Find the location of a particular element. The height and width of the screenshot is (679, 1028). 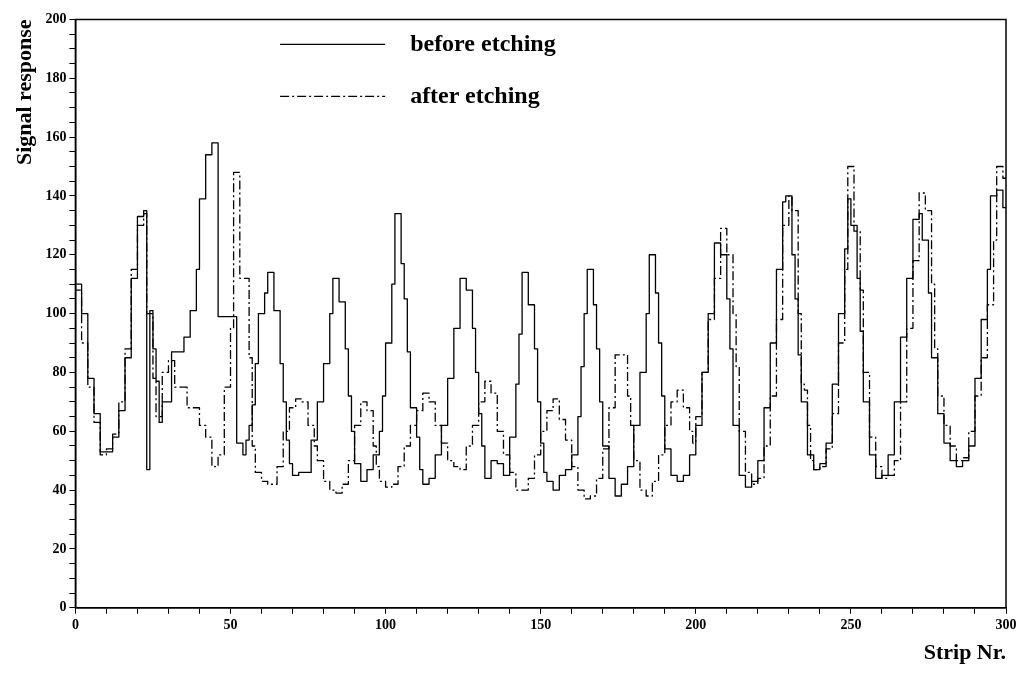

y-tick-label: 60 is located at coordinates (59, 430).